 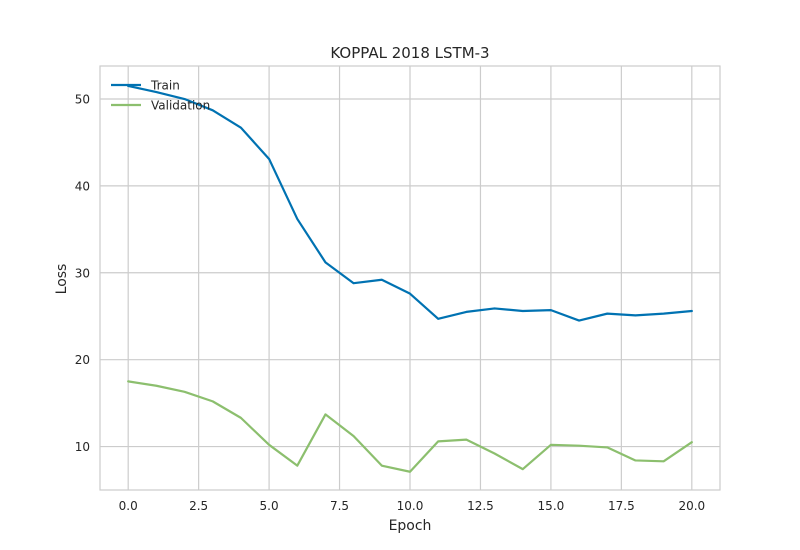 What do you see at coordinates (480, 506) in the screenshot?
I see `x-tick-label: 12.5` at bounding box center [480, 506].